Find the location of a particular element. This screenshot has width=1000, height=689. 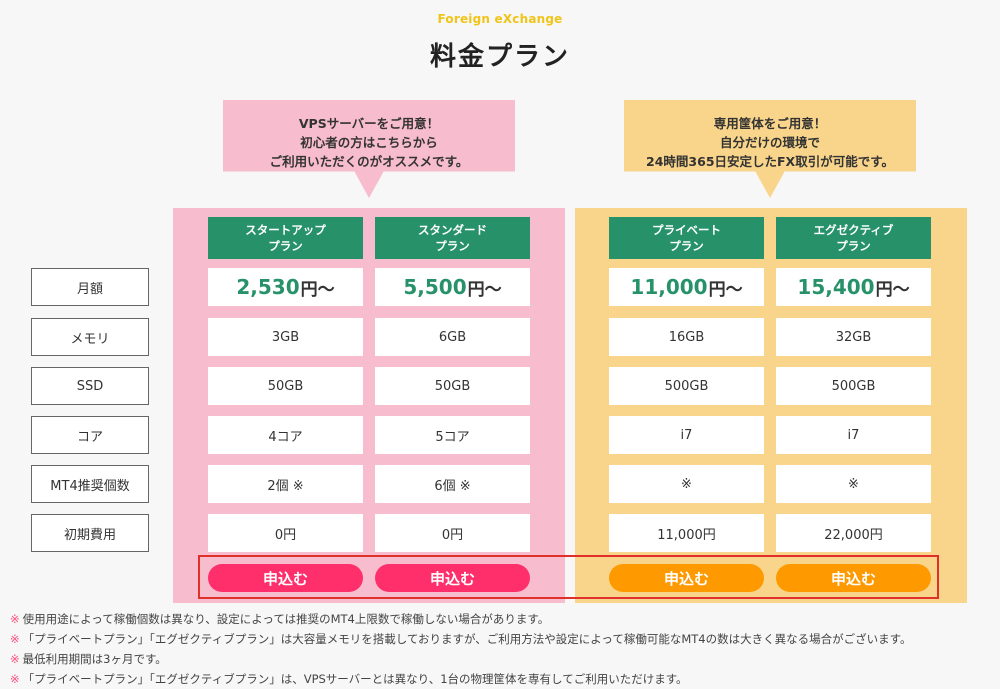

plan-name: スタンダード is located at coordinates (452, 230).